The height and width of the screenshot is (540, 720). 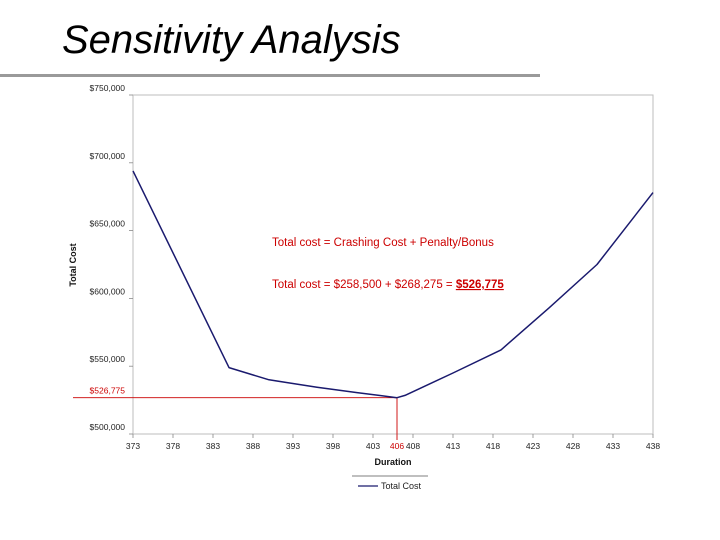 I want to click on x-tick-label: 413, so click(x=453, y=446).